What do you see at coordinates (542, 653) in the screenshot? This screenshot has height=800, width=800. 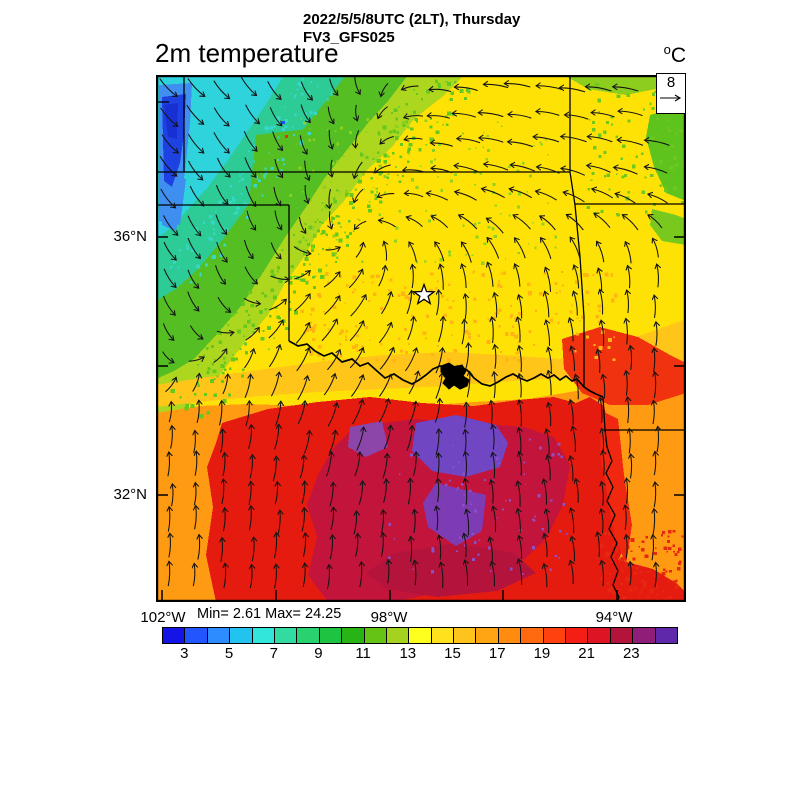 I see `colorbar-tick-label: 19` at bounding box center [542, 653].